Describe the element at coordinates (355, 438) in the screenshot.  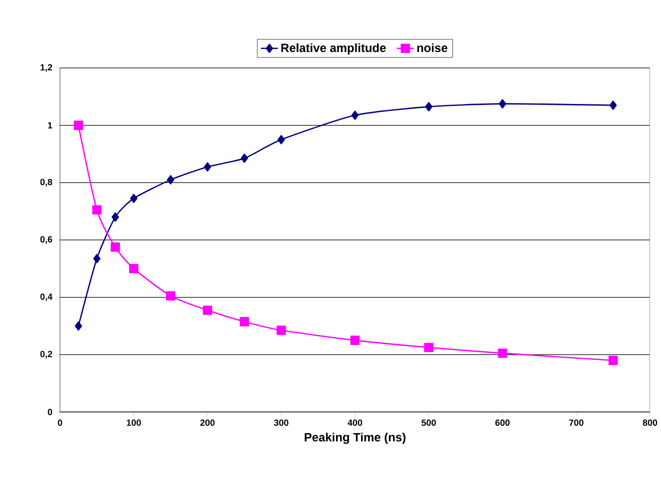
I see `x-axis-title: Peaking Time (ns)` at that location.